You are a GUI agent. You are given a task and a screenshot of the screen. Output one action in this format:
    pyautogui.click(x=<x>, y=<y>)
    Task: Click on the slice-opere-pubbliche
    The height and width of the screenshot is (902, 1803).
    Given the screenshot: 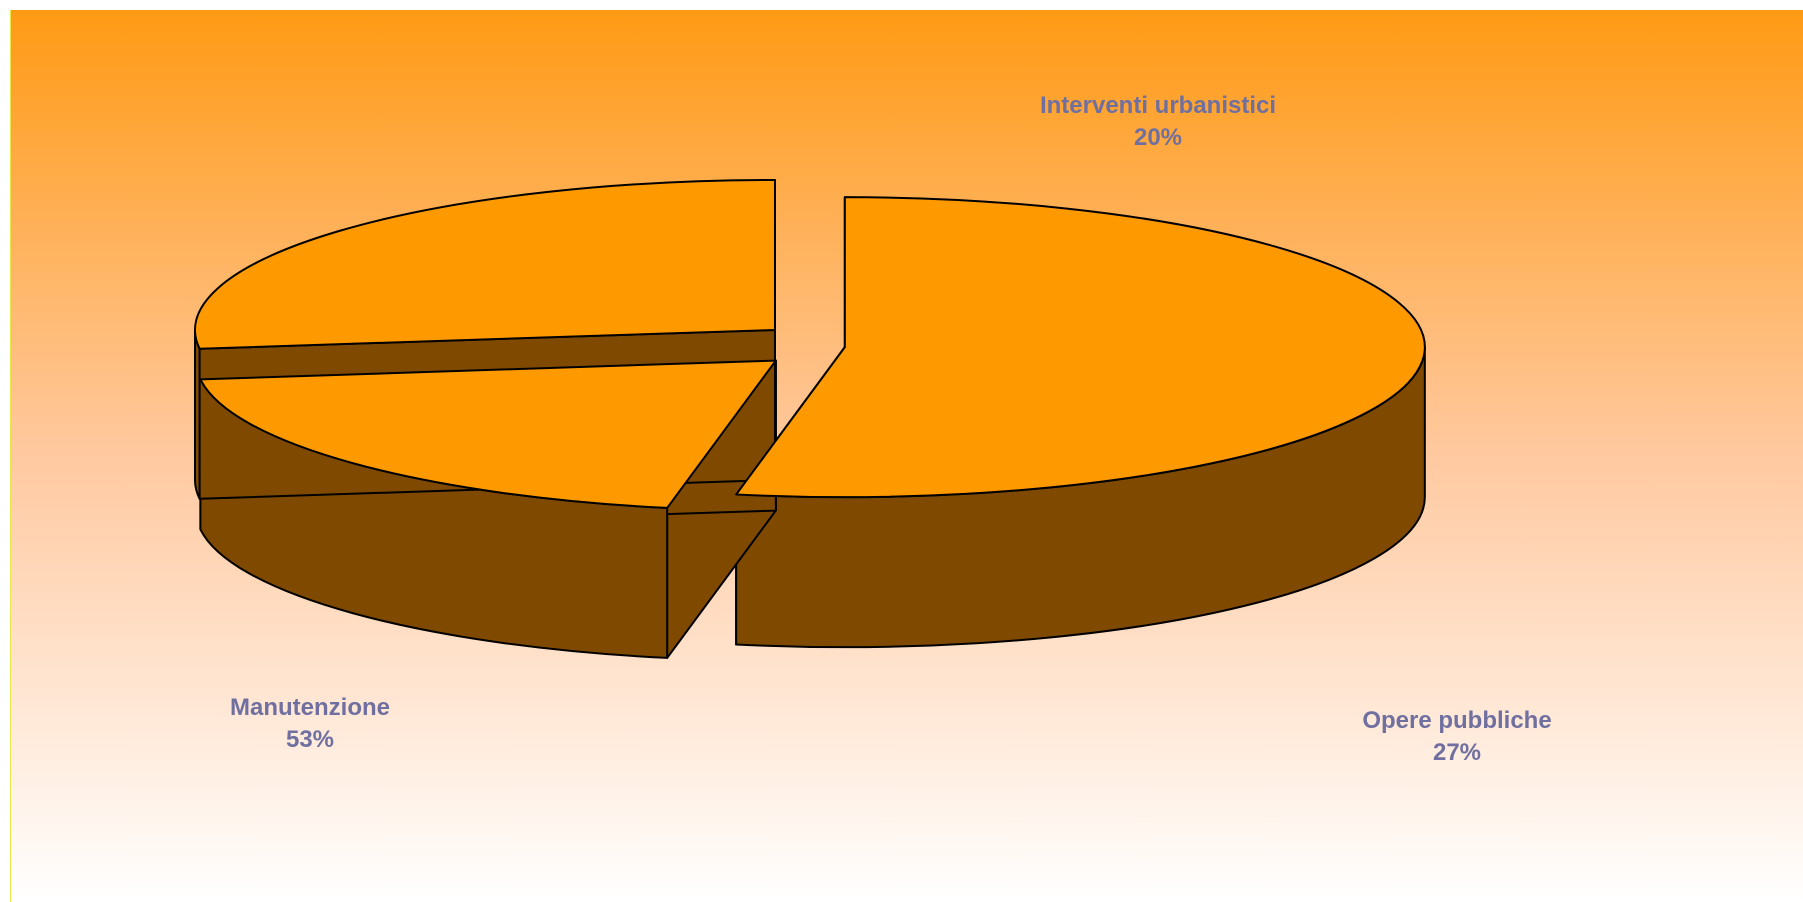 What is the action you would take?
    pyautogui.click(x=485, y=264)
    